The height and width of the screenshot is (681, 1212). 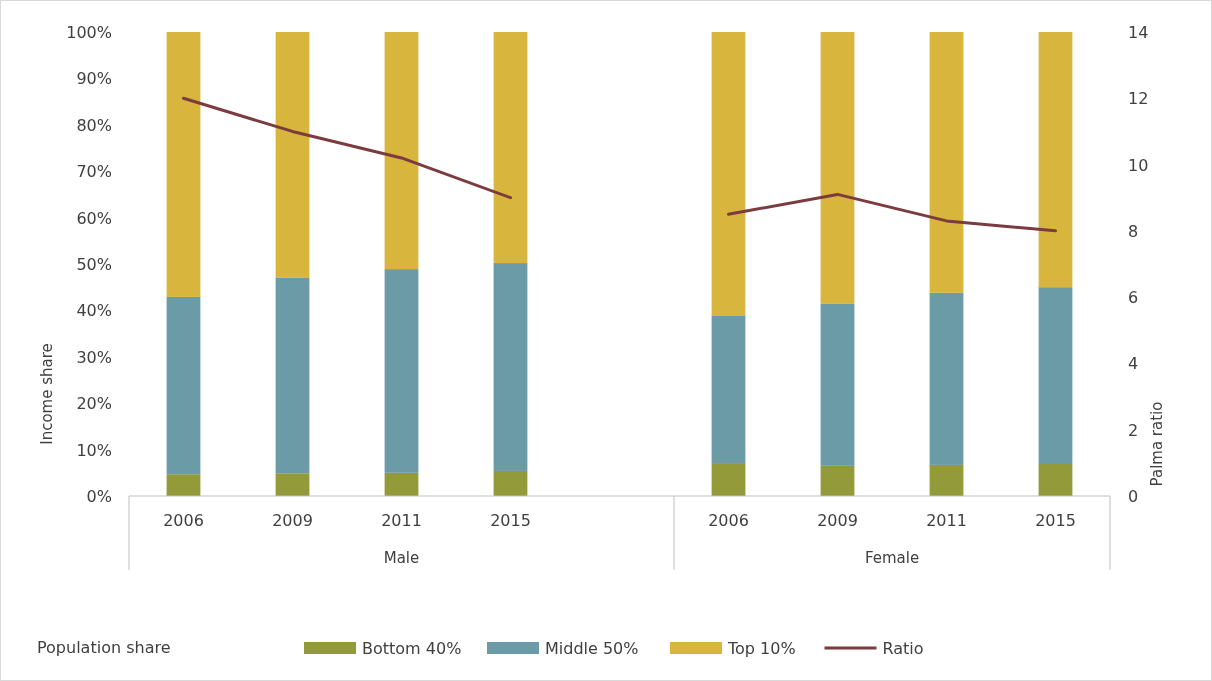 What do you see at coordinates (1133, 231) in the screenshot?
I see `y2-tick-label: 8` at bounding box center [1133, 231].